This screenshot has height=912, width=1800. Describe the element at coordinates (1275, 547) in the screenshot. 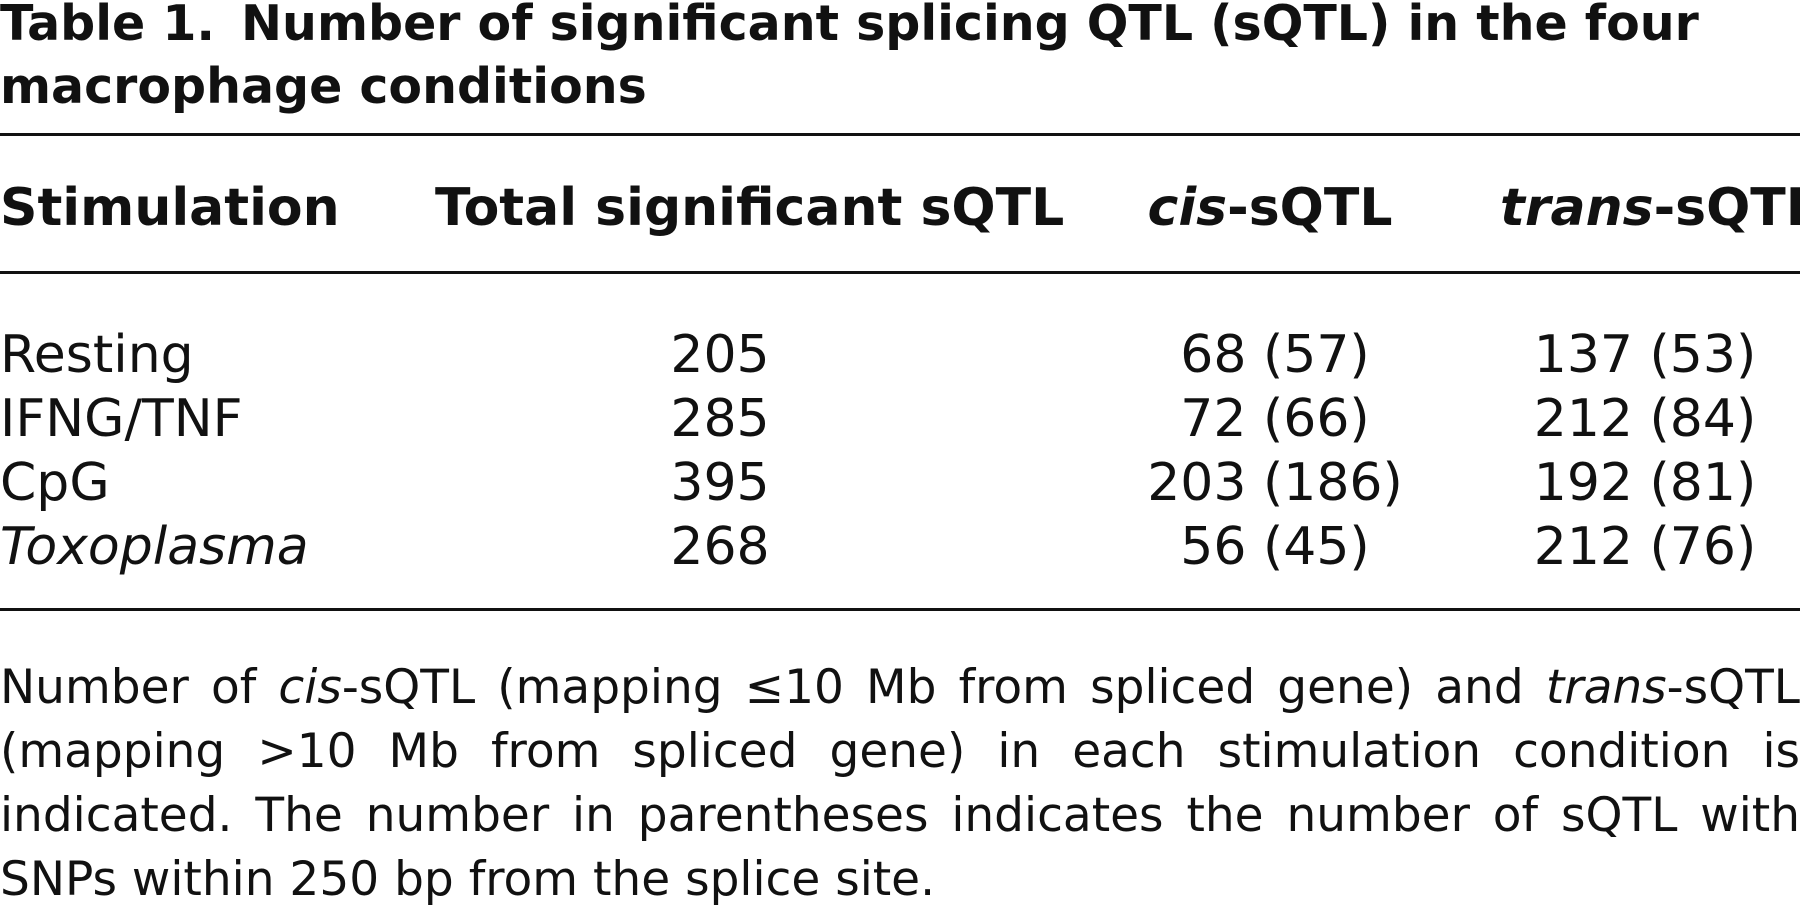

I see `row-cis: 56 (45)` at that location.